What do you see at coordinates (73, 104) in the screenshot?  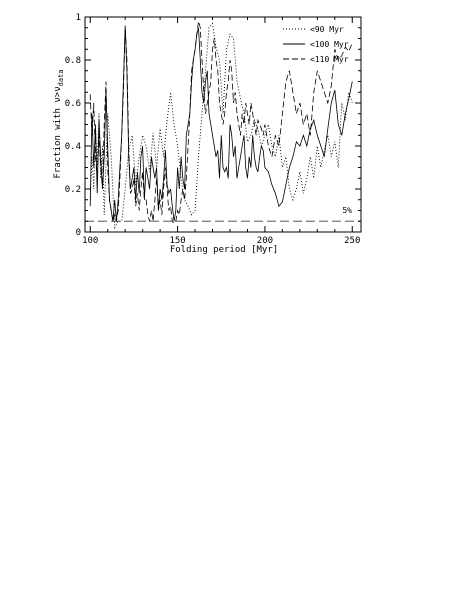 I see `y-tick-label: 0.6` at bounding box center [73, 104].